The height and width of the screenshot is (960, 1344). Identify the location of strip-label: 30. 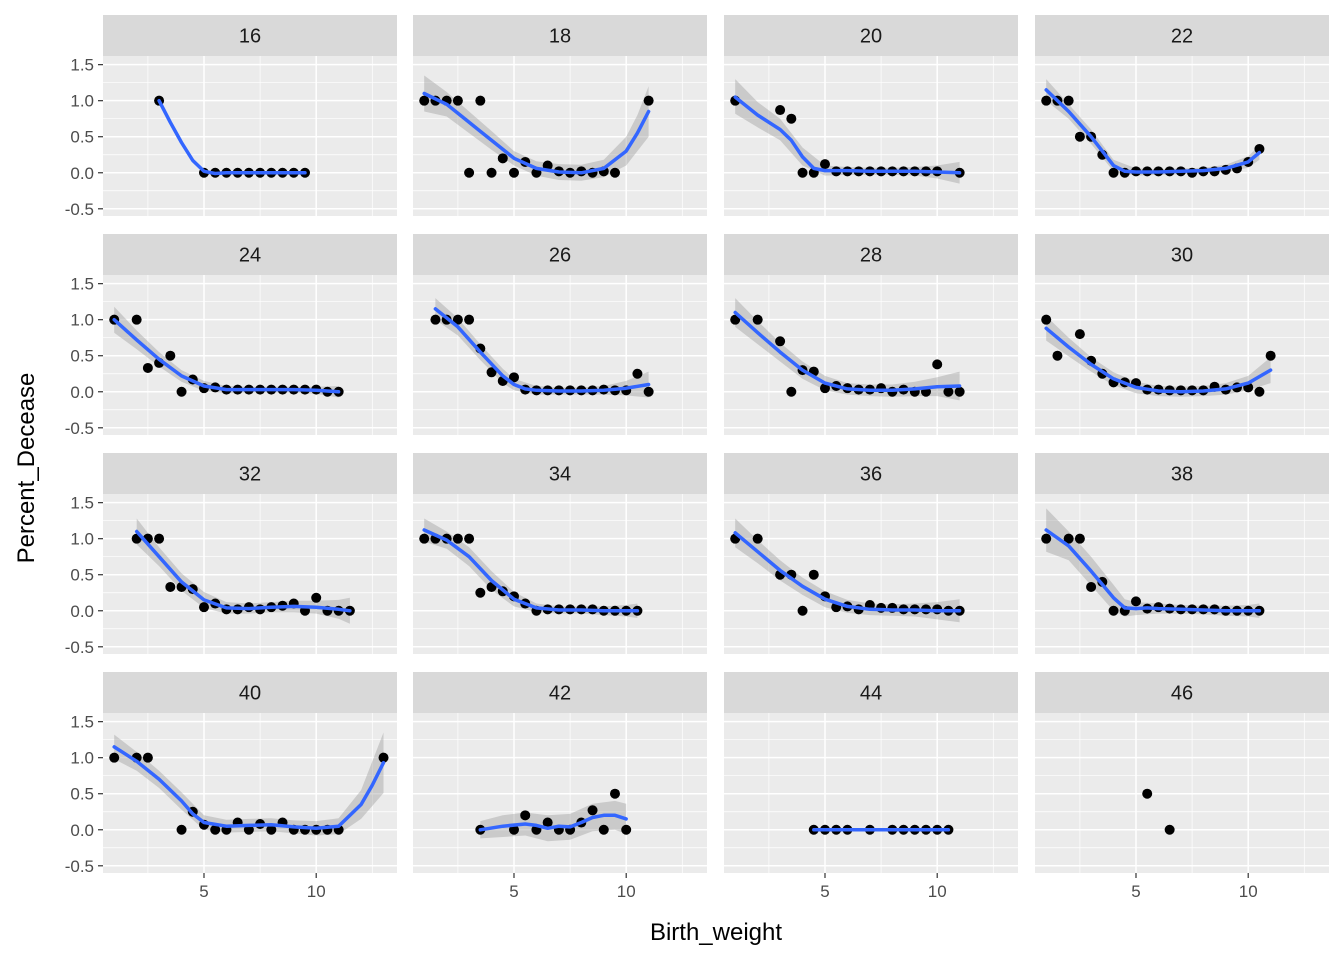
(1182, 256).